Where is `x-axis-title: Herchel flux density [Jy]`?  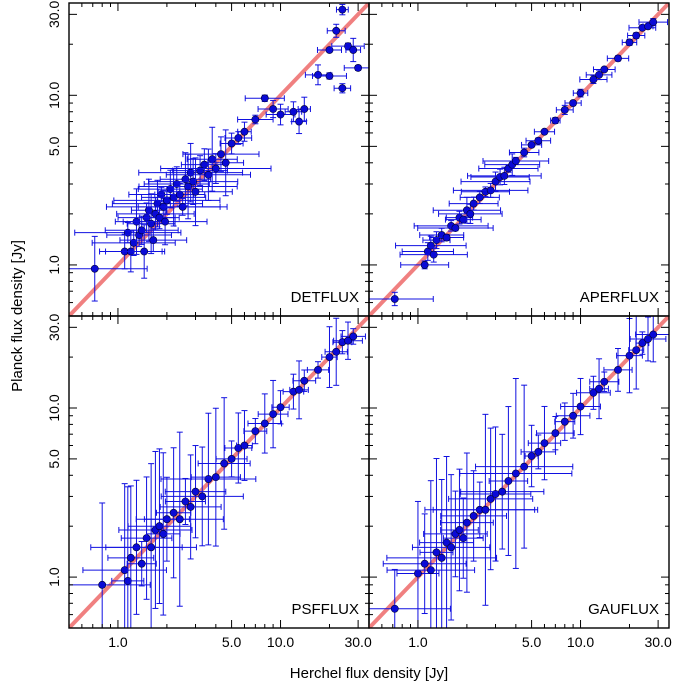
x-axis-title: Herchel flux density [Jy] is located at coordinates (369, 673).